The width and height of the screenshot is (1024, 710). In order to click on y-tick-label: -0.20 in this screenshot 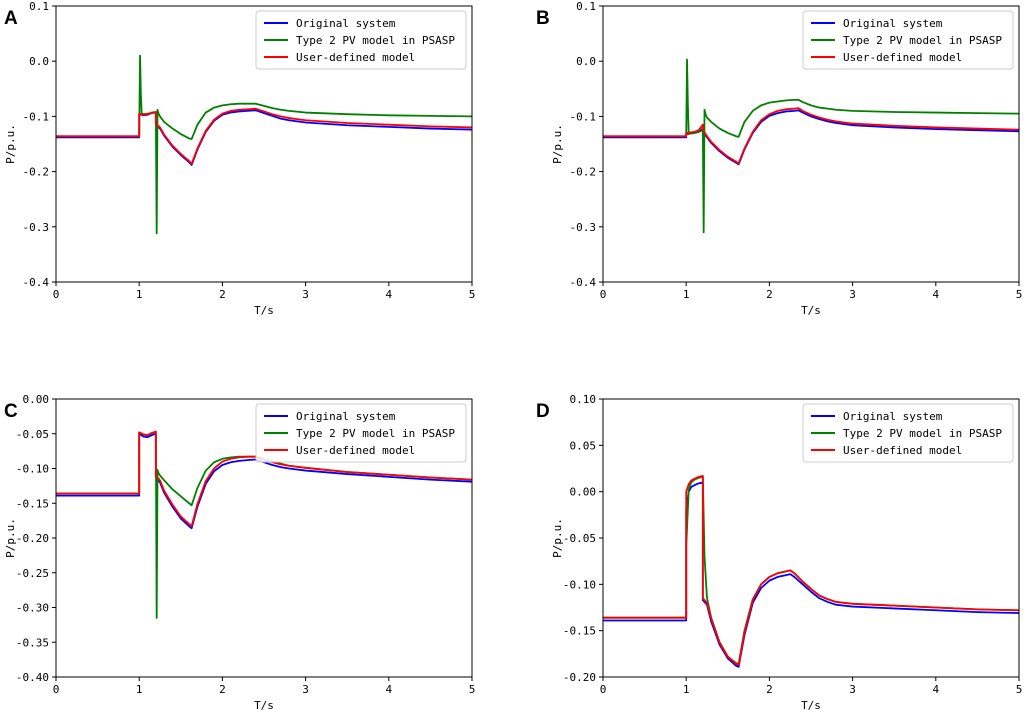, I will do `click(32, 538)`.